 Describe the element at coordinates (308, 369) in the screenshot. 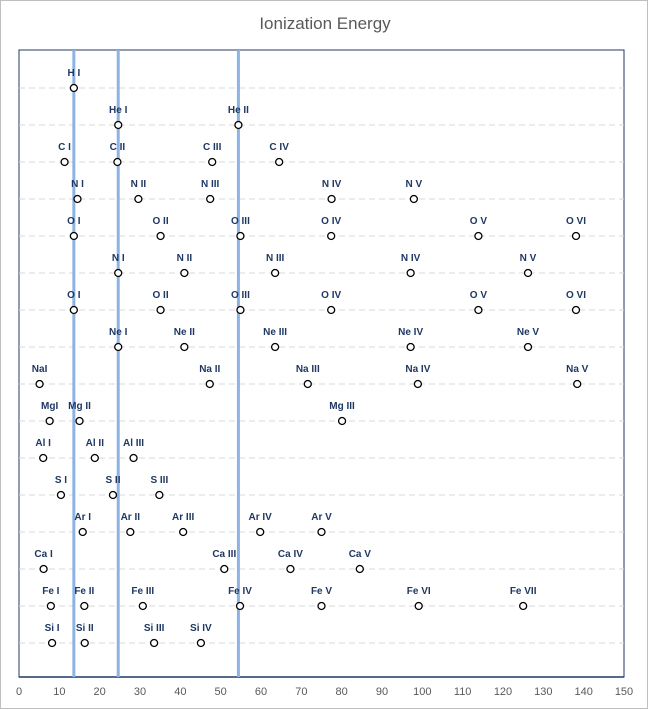

I see `data-label: Na III` at that location.